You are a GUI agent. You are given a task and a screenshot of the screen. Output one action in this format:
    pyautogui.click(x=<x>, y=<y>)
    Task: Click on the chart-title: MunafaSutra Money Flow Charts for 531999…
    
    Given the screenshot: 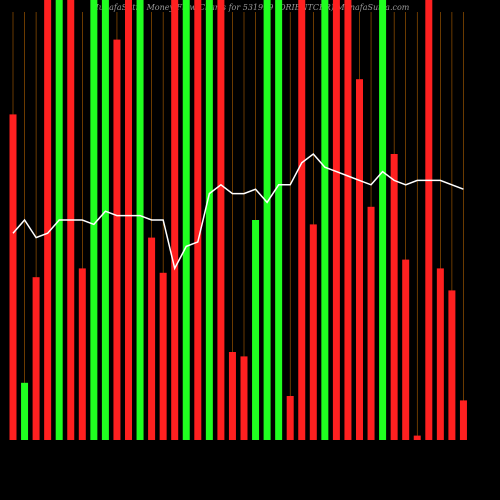 What is the action you would take?
    pyautogui.click(x=250, y=7)
    